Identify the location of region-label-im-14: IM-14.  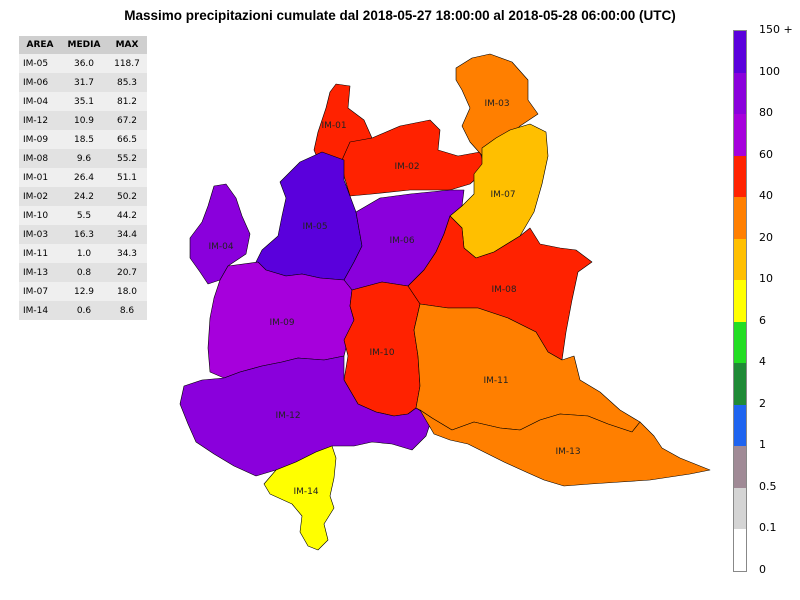
(305, 492).